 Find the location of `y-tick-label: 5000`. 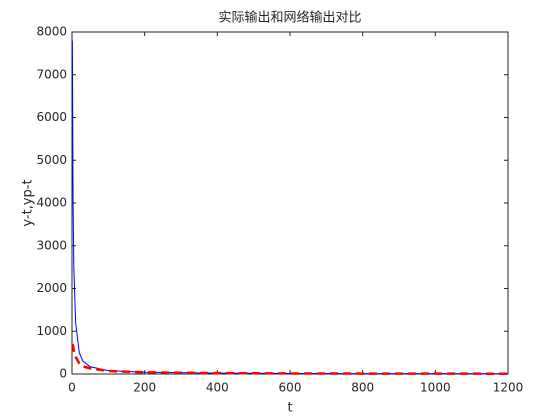

y-tick-label: 5000 is located at coordinates (51, 160).